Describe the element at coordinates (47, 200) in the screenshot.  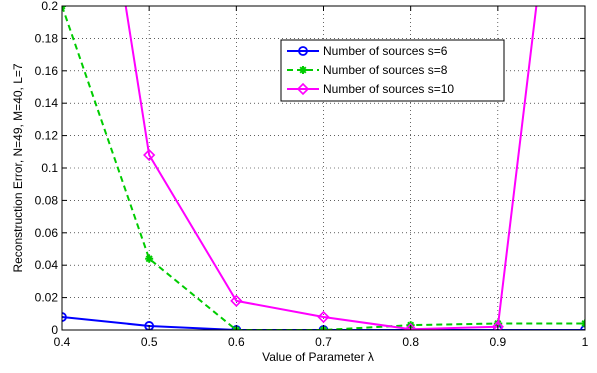
I see `y-tick-label: 0.08` at that location.